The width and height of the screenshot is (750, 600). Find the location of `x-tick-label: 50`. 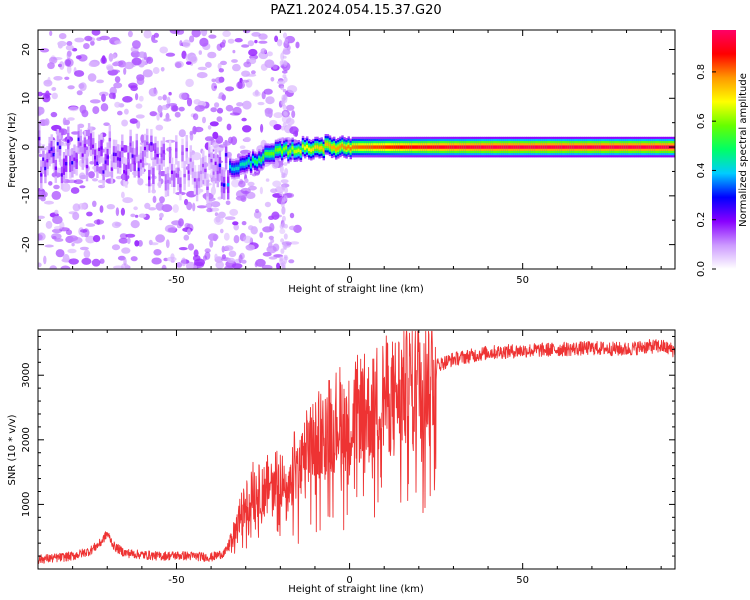

x-tick-label: 50 is located at coordinates (522, 580).